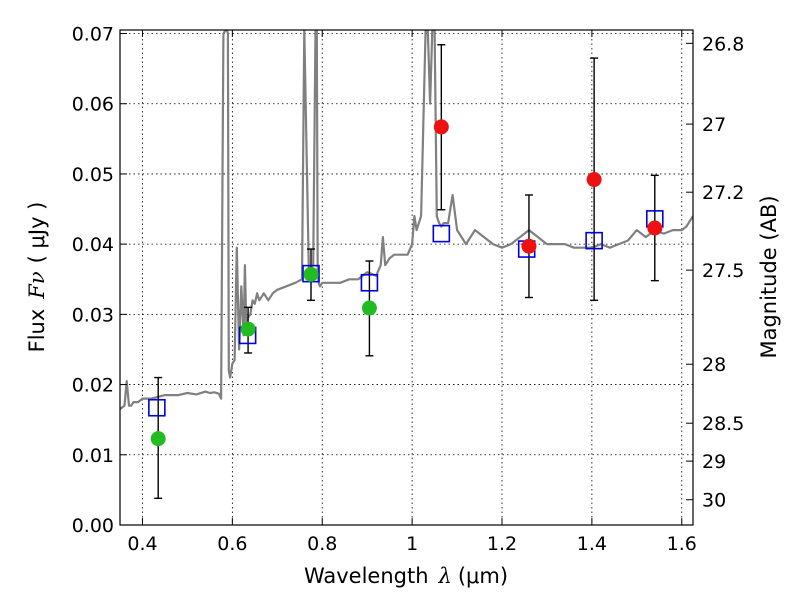  What do you see at coordinates (93, 386) in the screenshot?
I see `y-tick-label: 0.02` at bounding box center [93, 386].